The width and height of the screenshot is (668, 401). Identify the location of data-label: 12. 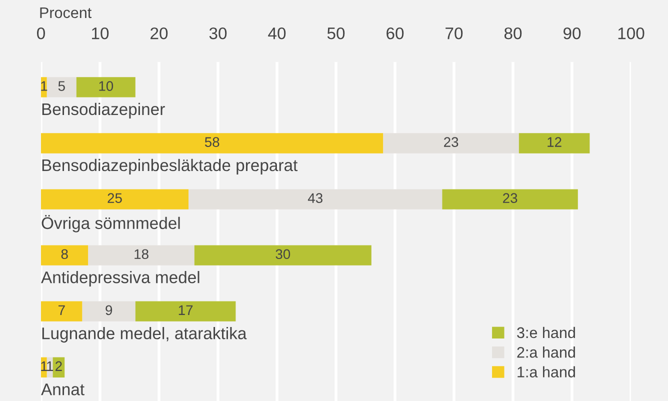
(555, 142).